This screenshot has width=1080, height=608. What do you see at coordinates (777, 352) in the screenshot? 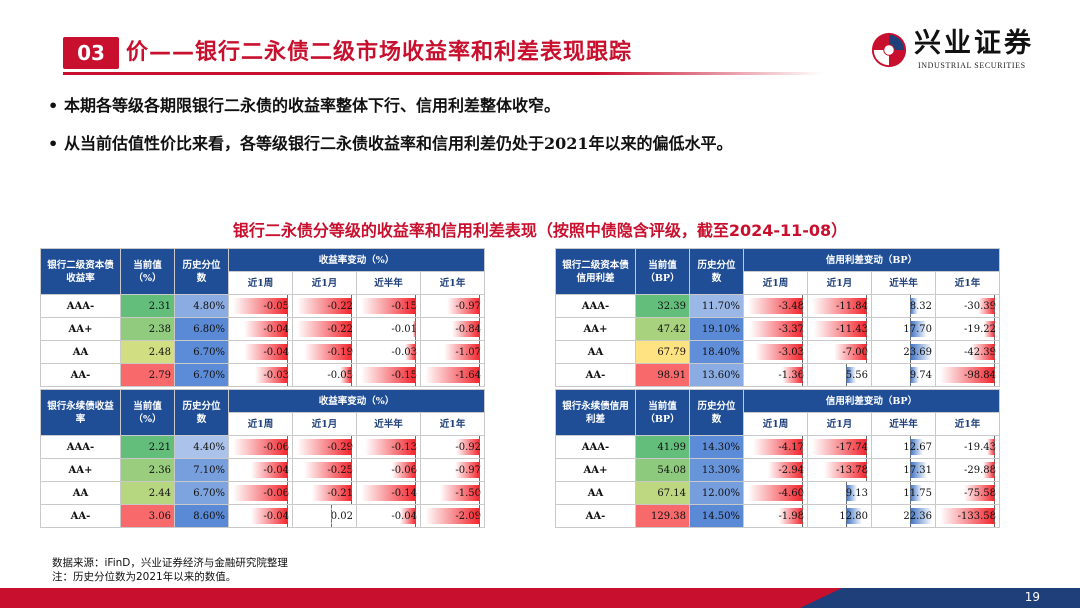
I see `table-row: AA 67.79 18.40% -3.03 -7.00 23.69 -42.39` at bounding box center [777, 352].